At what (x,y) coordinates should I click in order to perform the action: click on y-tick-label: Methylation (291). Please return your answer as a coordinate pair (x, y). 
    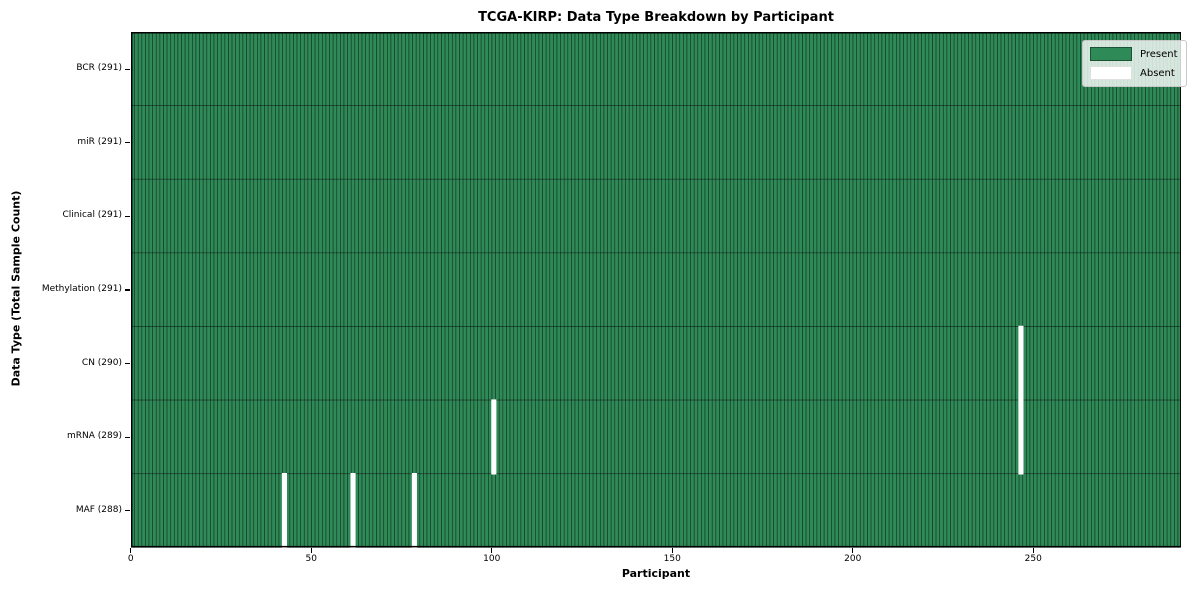
    Looking at the image, I should click on (81, 289).